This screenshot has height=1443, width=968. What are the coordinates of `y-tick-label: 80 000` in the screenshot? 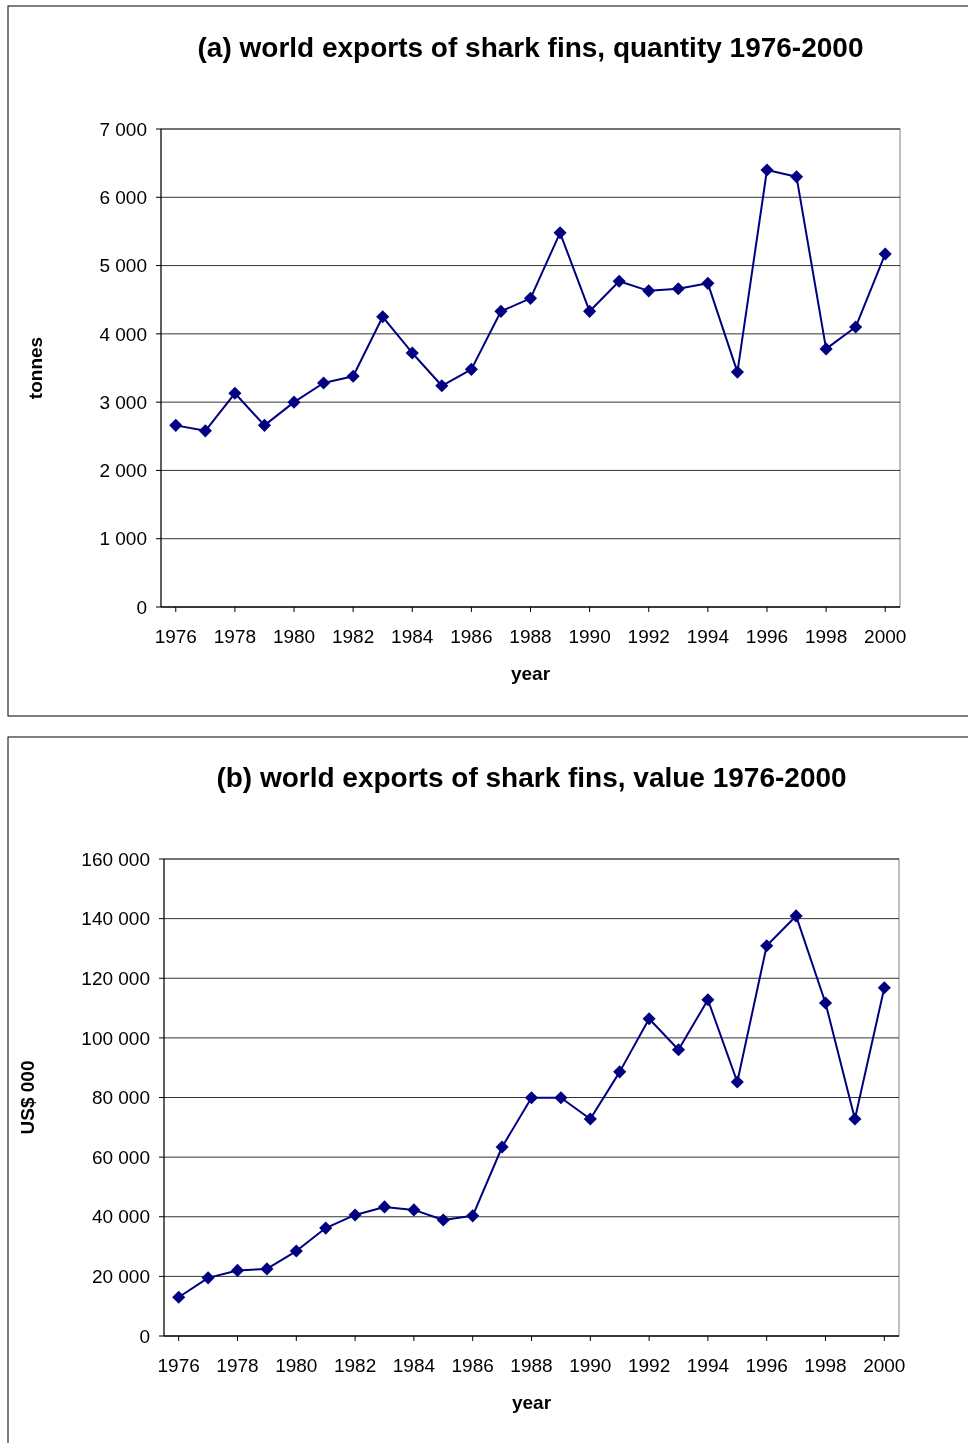 It's located at (120, 1098).